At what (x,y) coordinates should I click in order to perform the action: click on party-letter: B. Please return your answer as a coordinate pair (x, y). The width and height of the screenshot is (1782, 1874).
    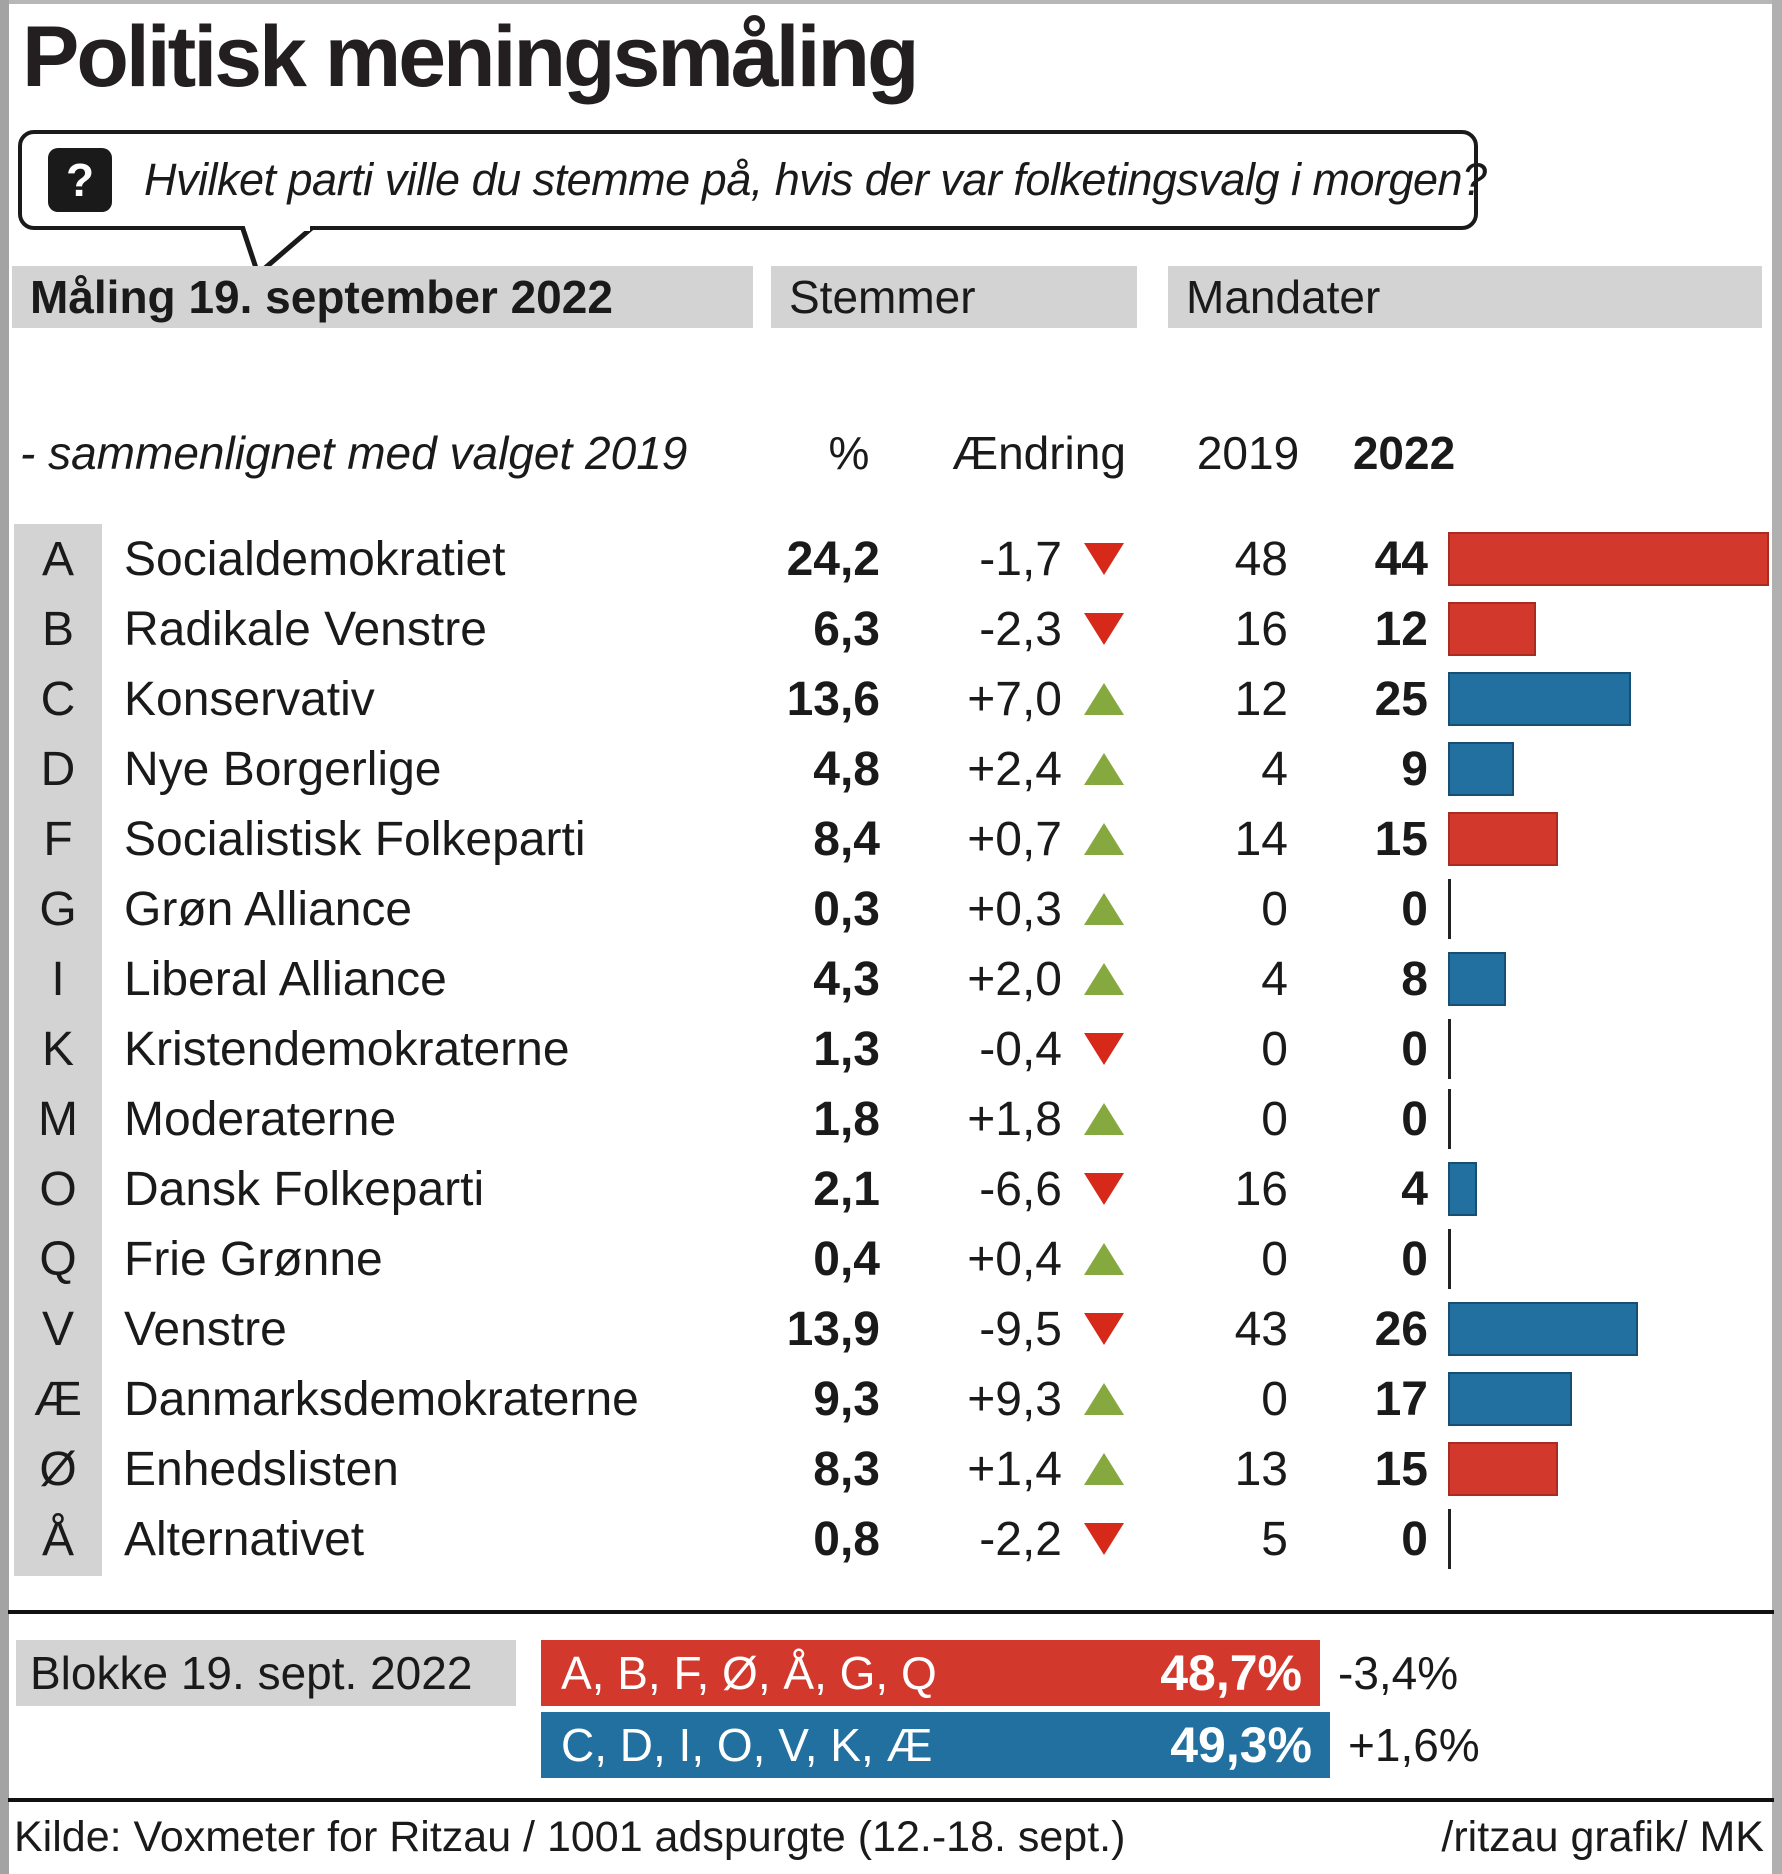
    Looking at the image, I should click on (57, 629).